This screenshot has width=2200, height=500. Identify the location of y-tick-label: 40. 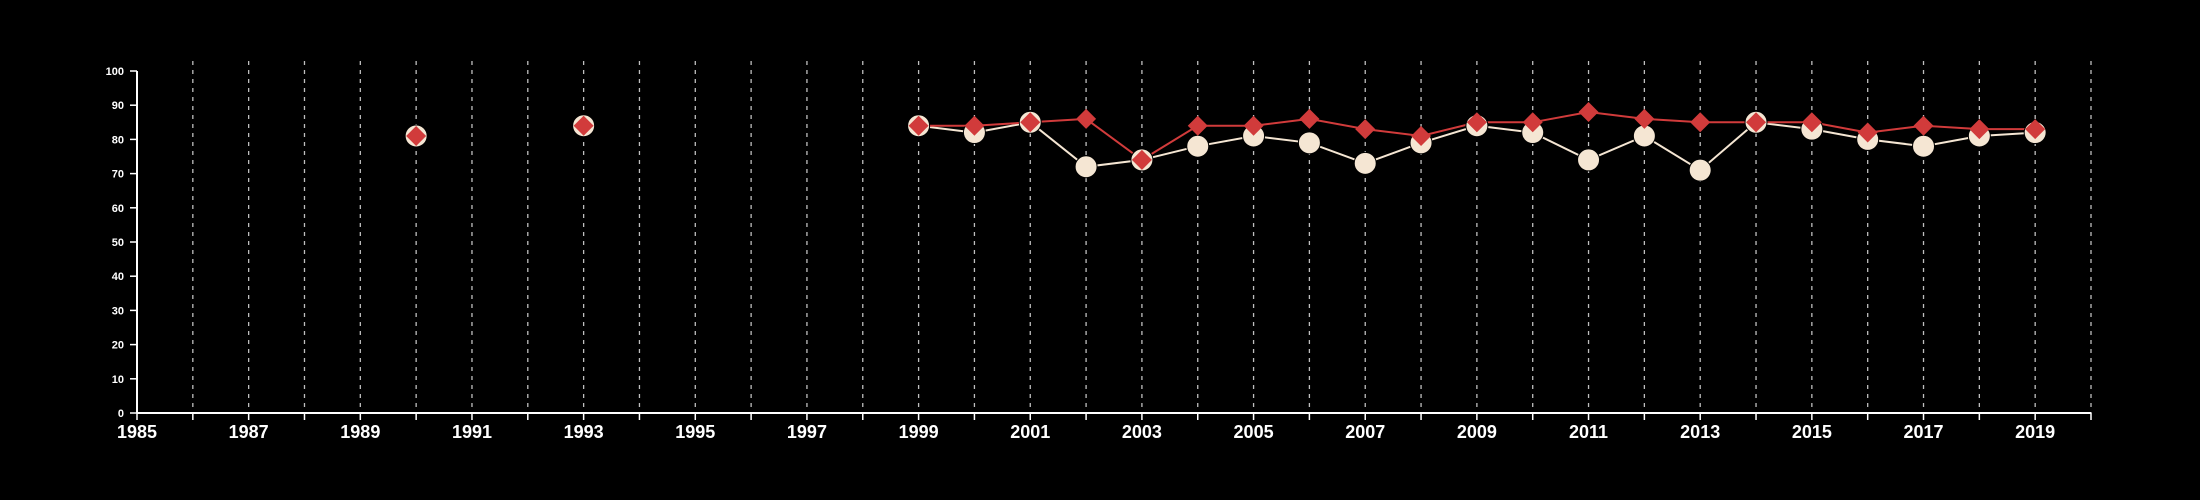
(118, 277).